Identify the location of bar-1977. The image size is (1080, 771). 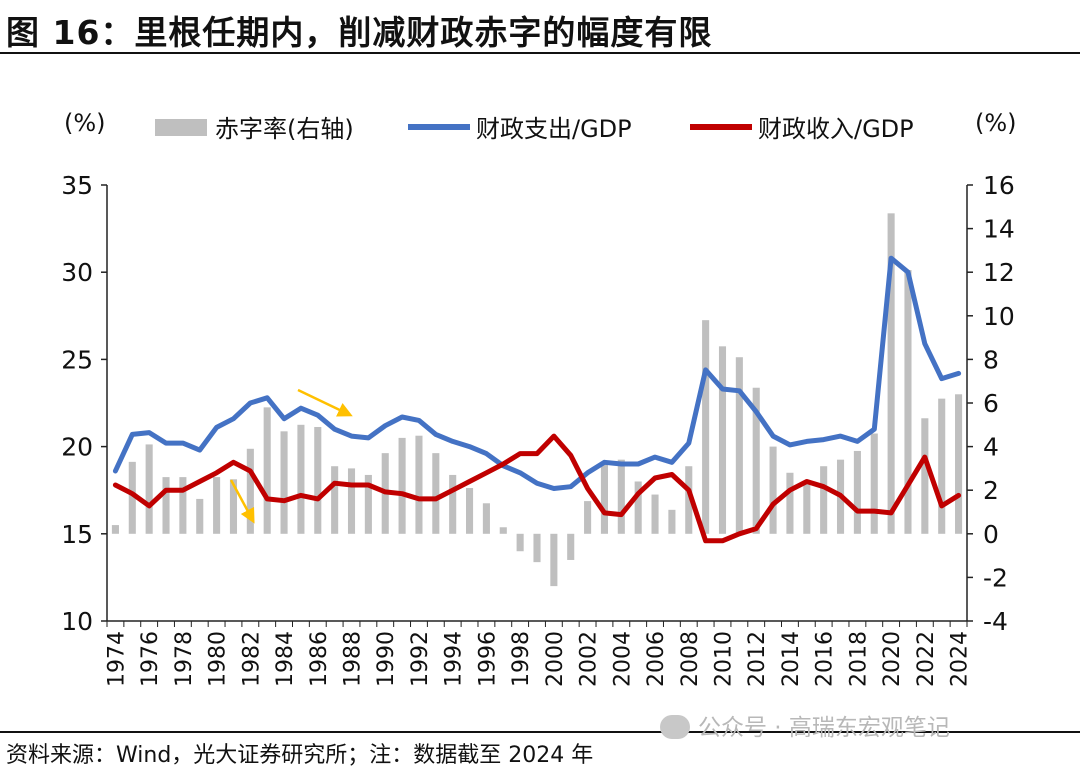
(166, 505).